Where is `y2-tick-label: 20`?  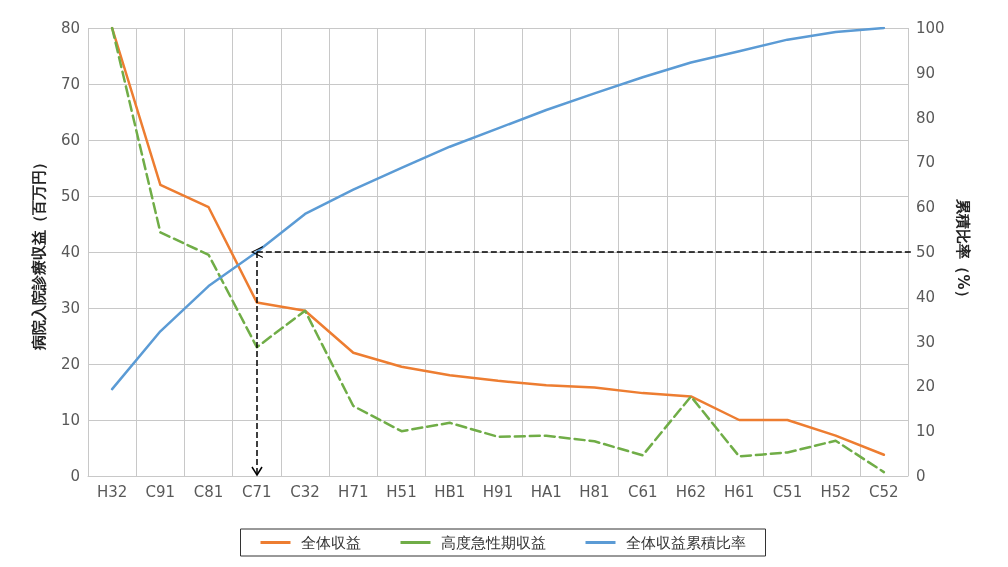
y2-tick-label: 20 is located at coordinates (926, 386).